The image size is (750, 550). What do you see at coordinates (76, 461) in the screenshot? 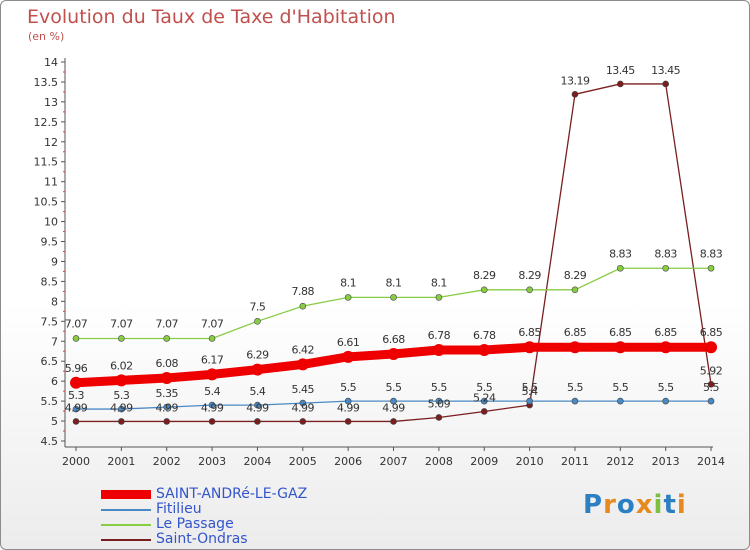
I see `x-tick-label: 2000` at bounding box center [76, 461].